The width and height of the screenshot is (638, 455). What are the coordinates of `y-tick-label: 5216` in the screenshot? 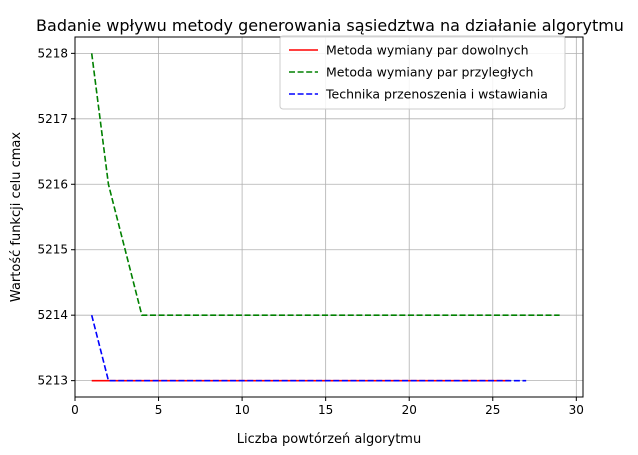 It's located at (52, 184).